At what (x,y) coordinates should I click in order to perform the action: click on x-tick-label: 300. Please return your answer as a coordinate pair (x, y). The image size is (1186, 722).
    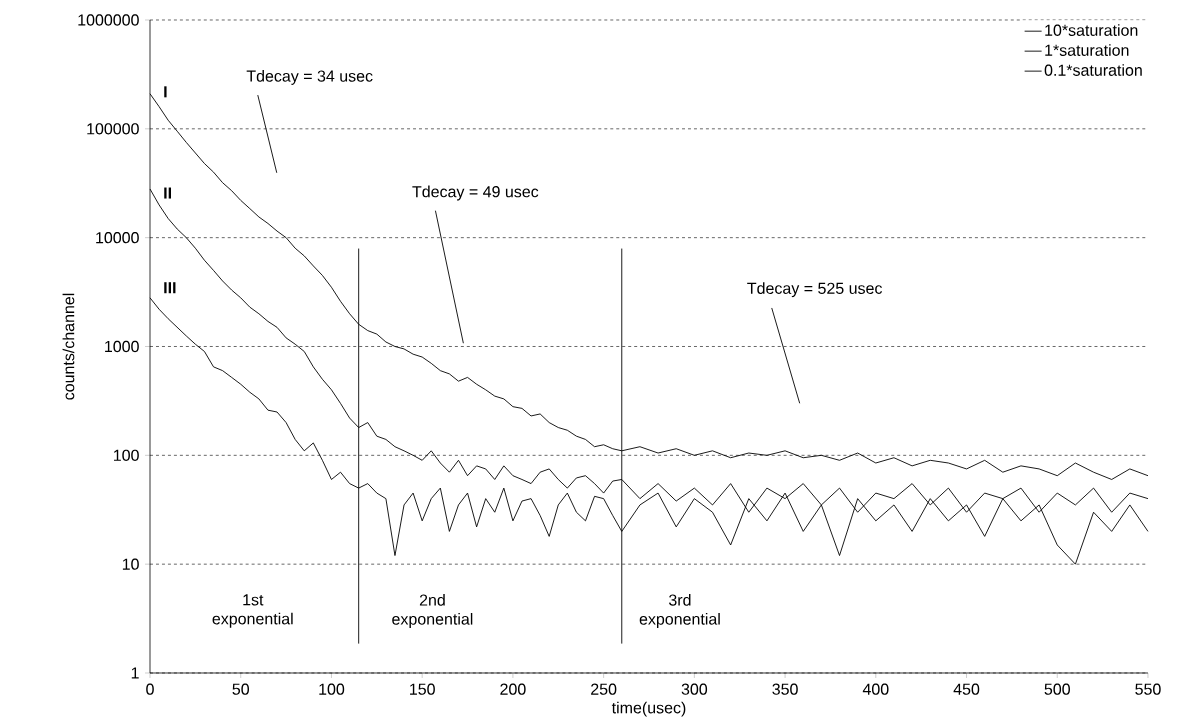
    Looking at the image, I should click on (694, 689).